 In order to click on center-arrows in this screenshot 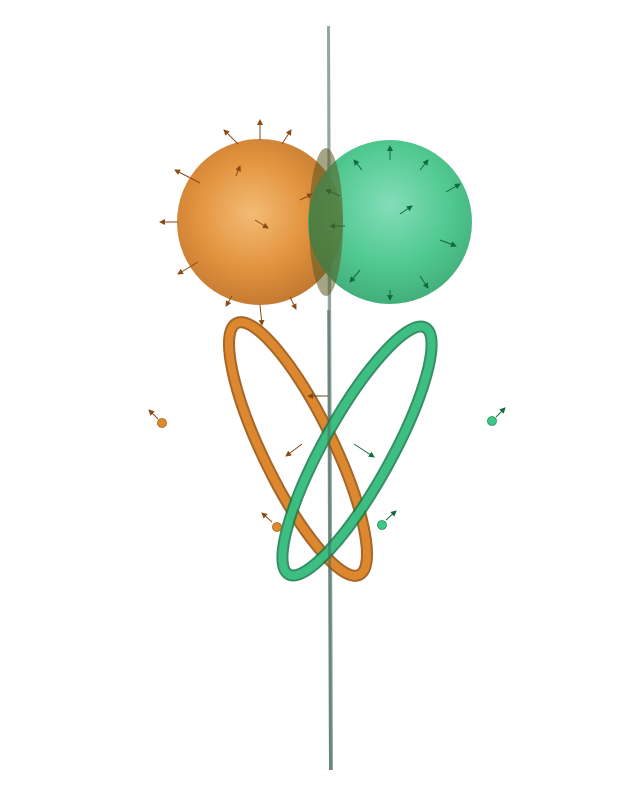, I will do `click(330, 425)`.